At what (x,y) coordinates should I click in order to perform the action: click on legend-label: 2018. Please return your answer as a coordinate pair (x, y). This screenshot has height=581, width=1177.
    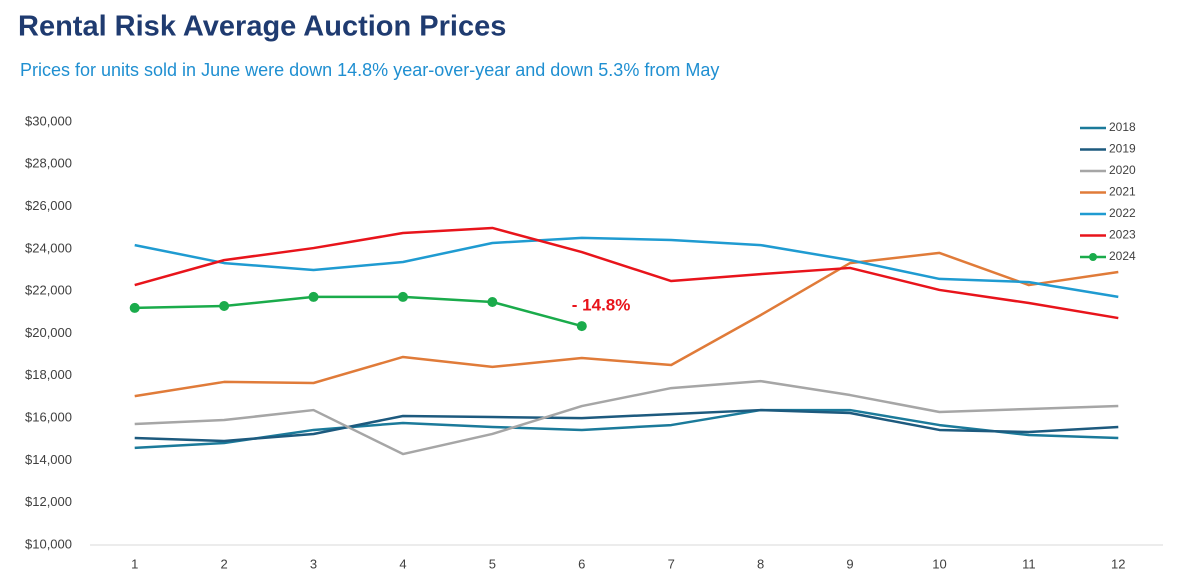
    Looking at the image, I should click on (1122, 127).